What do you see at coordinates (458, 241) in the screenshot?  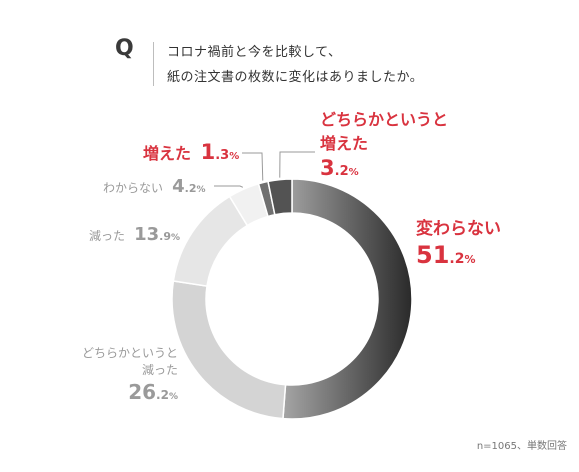 I see `label-unchanged: 変わらない 51.2%` at bounding box center [458, 241].